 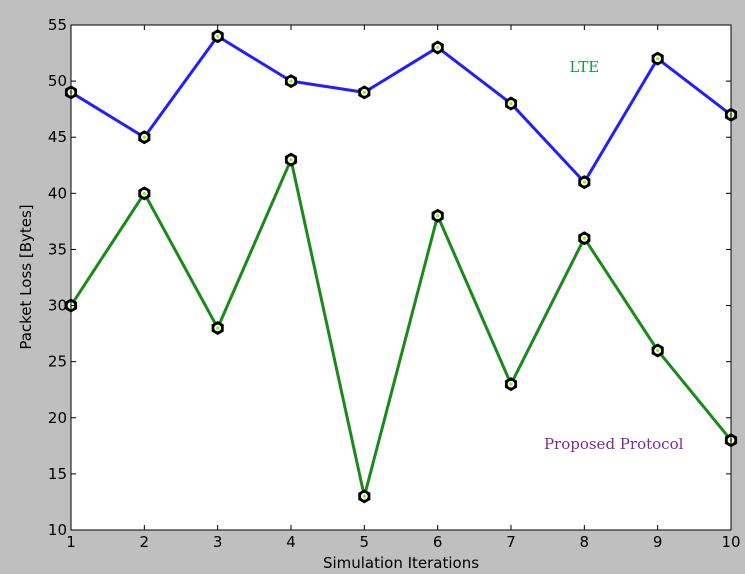 What do you see at coordinates (145, 542) in the screenshot?
I see `x-tick-label: 2` at bounding box center [145, 542].